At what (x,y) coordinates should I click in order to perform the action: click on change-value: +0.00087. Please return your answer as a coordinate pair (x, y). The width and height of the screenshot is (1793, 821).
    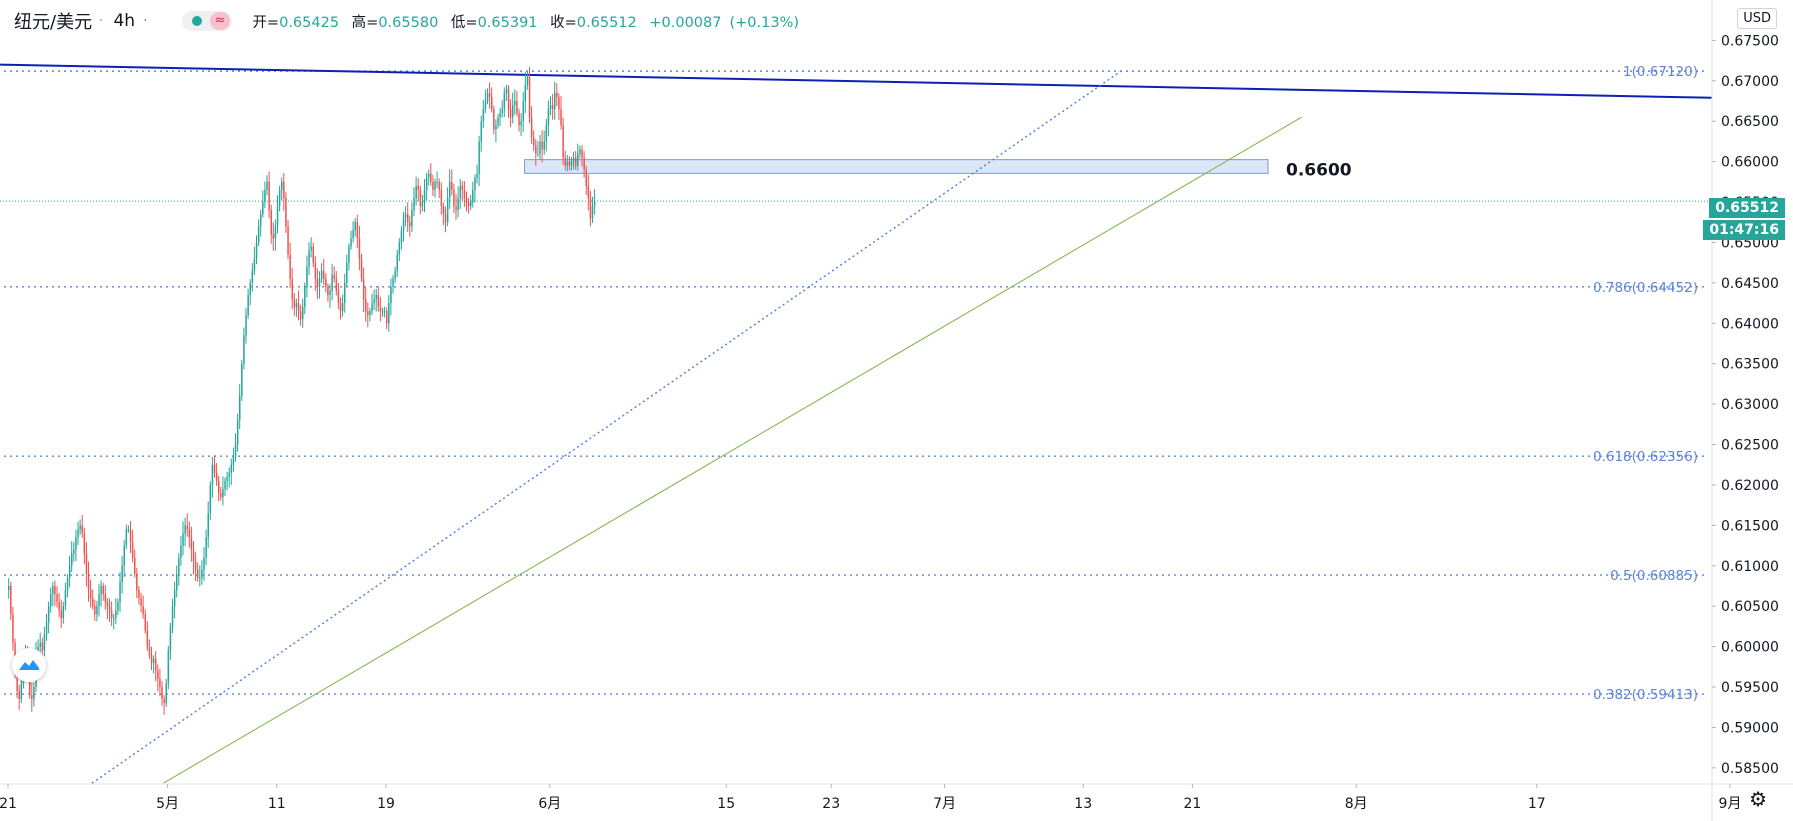
    Looking at the image, I should click on (685, 22).